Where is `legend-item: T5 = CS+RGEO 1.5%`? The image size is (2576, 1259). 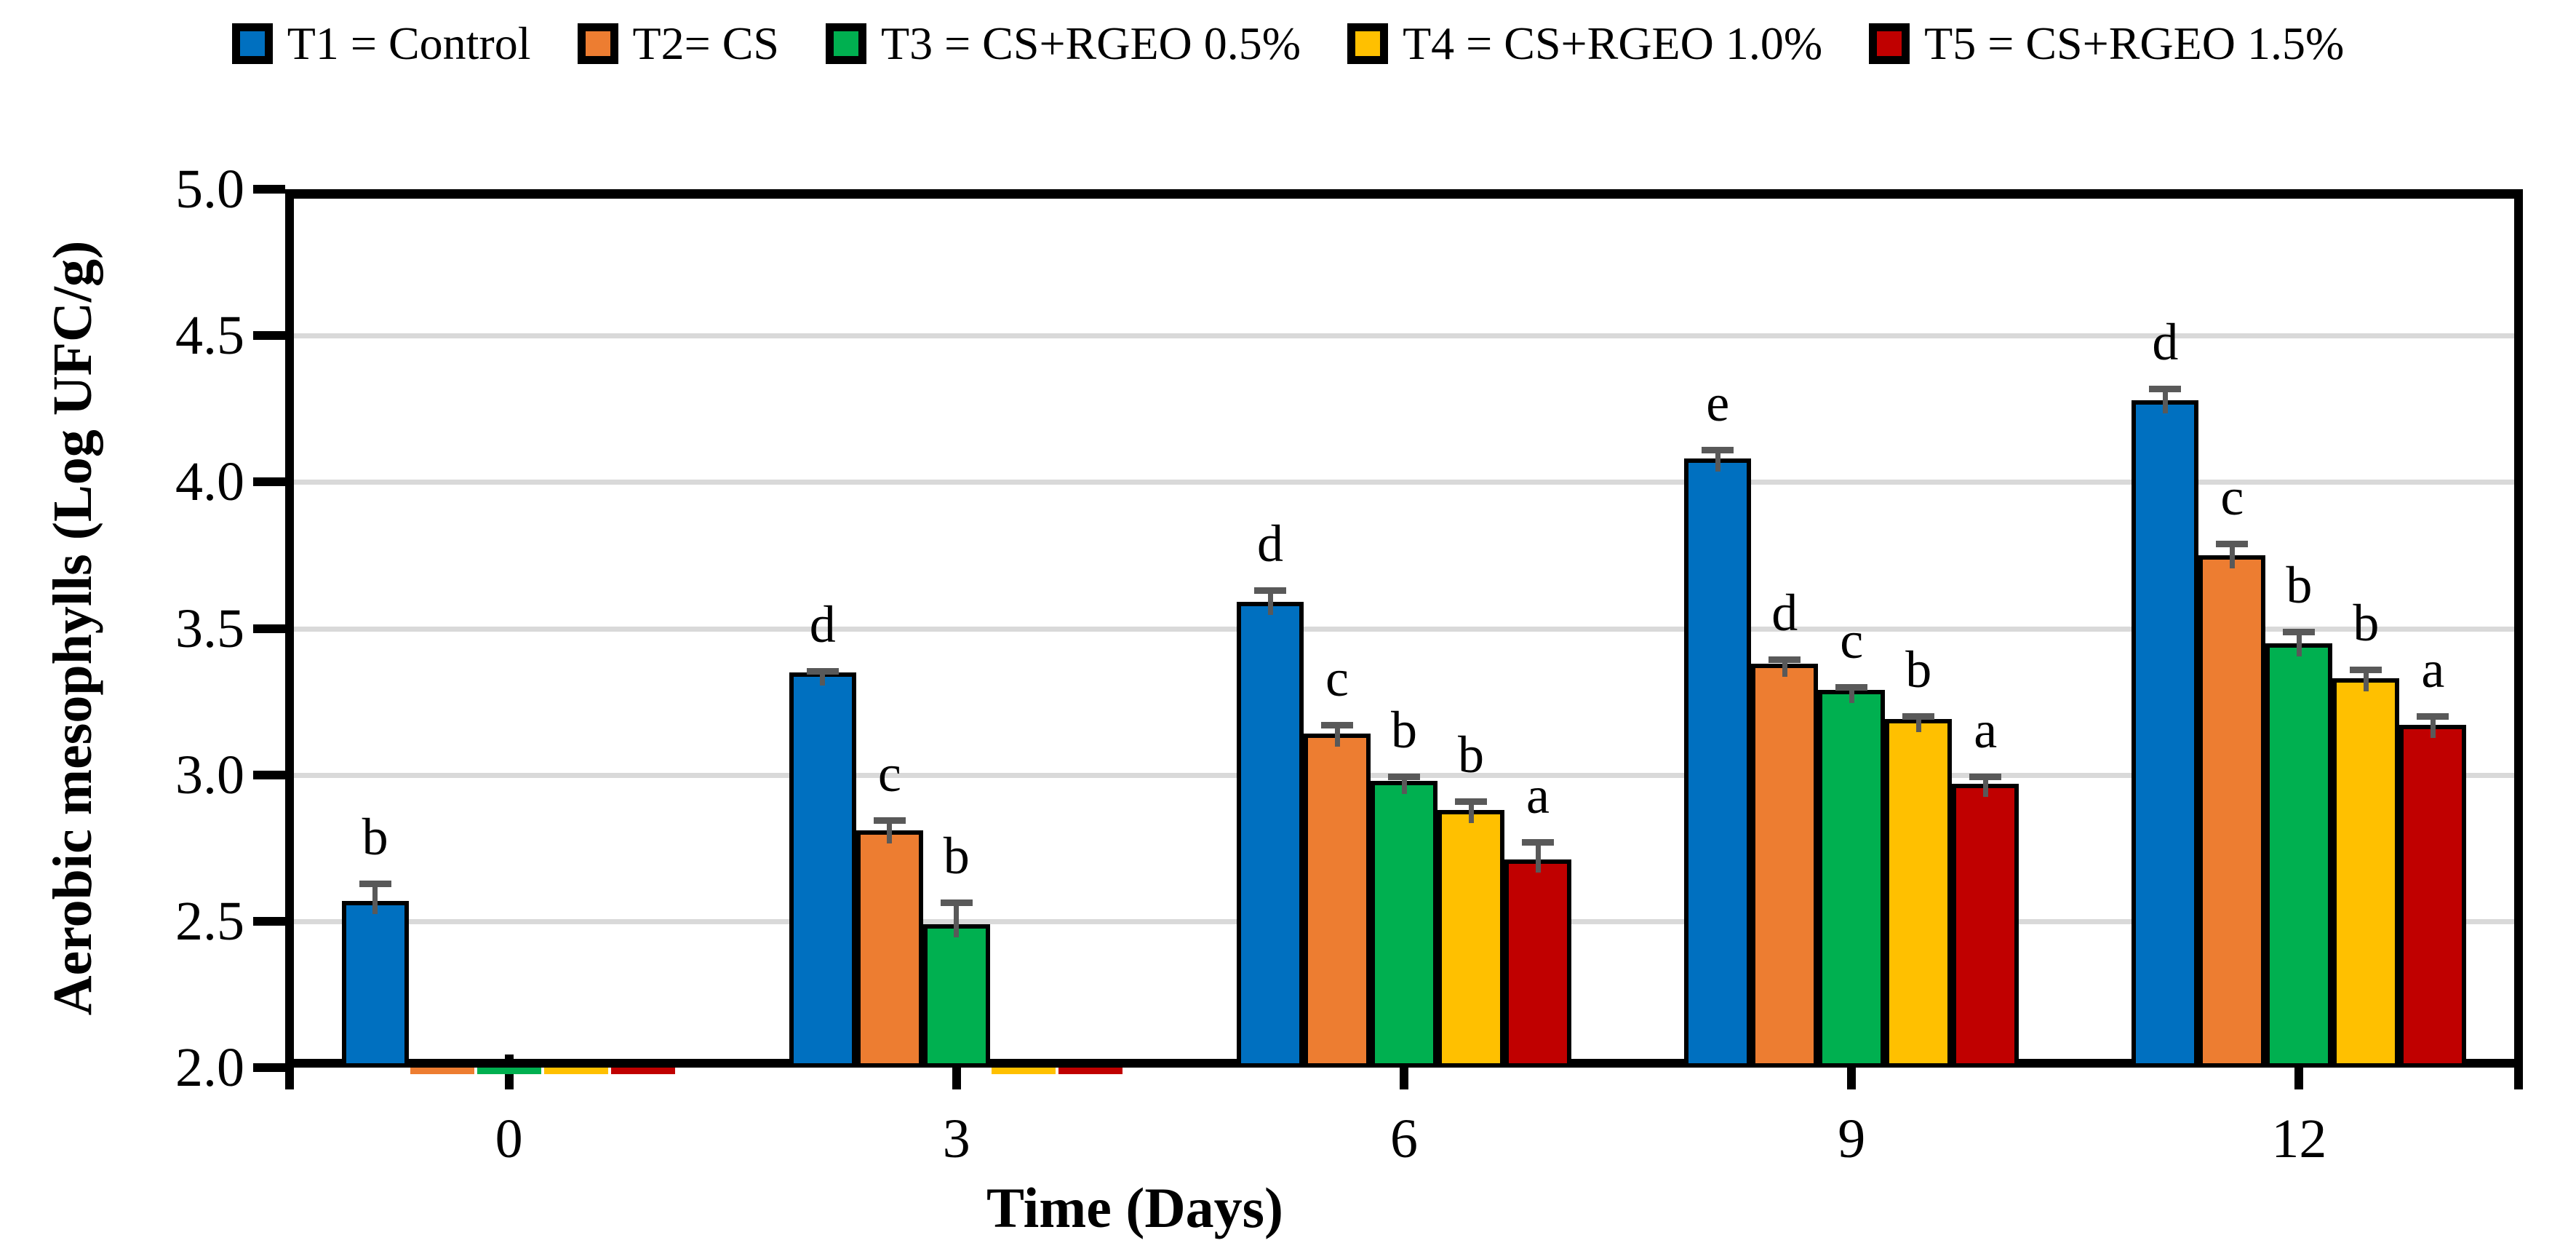 legend-item: T5 = CS+RGEO 1.5% is located at coordinates (2106, 44).